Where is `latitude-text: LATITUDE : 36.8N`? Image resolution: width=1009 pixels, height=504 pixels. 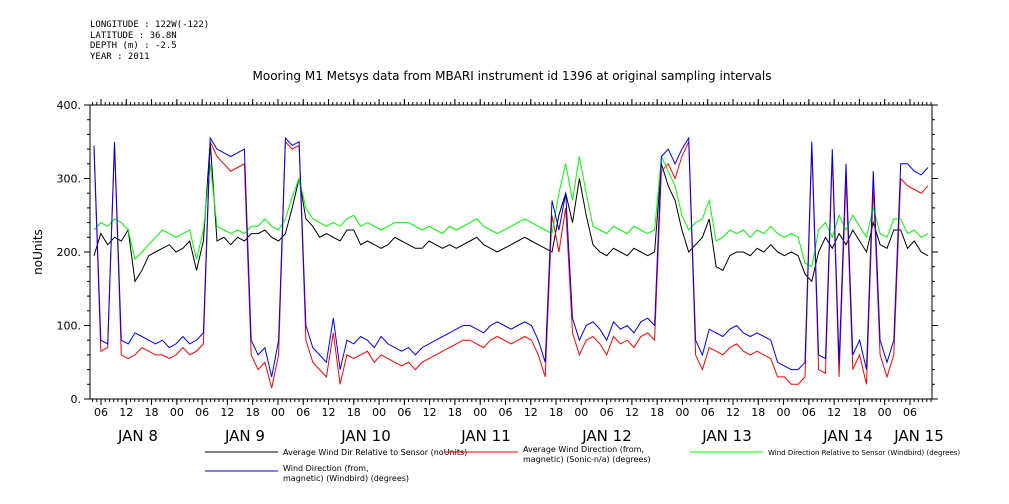
latitude-text: LATITUDE : 36.8N is located at coordinates (133, 35).